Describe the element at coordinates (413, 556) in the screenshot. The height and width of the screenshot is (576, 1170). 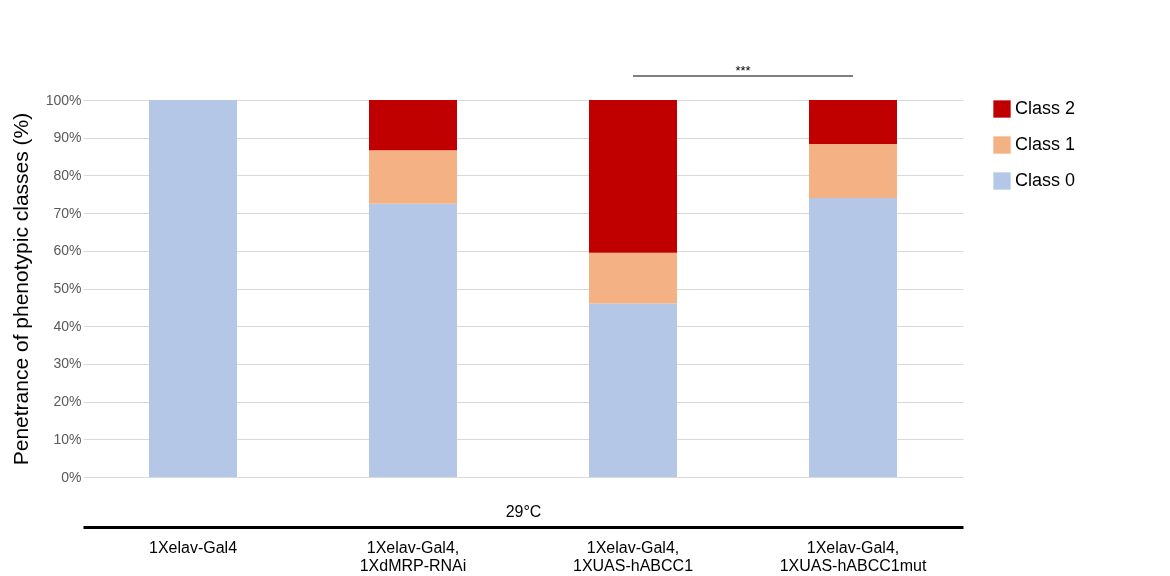
I see `x-tick-label: 1Xelav-Gal4, 1XdMRP-RNAi` at that location.